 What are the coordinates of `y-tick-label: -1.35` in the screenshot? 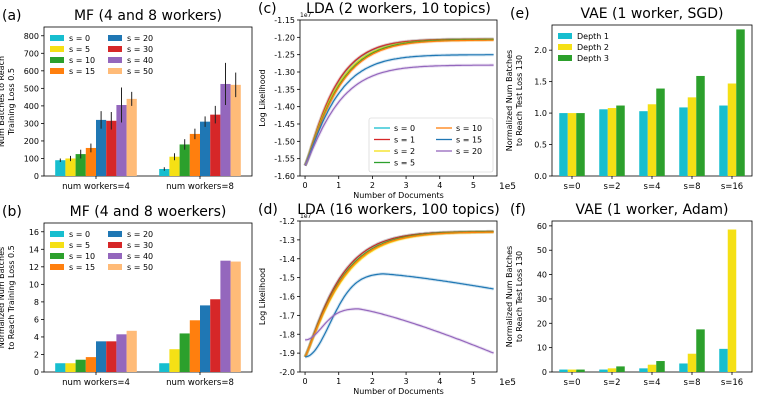 It's located at (284, 89).